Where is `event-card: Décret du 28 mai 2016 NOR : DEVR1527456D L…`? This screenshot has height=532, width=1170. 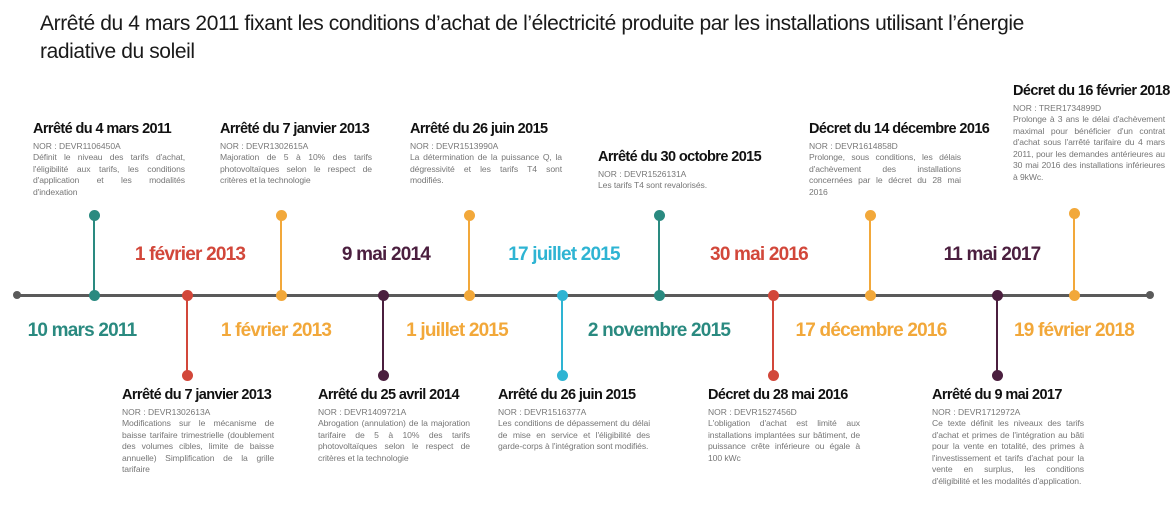 event-card: Décret du 28 mai 2016 NOR : DEVR1527456D L… is located at coordinates (784, 425).